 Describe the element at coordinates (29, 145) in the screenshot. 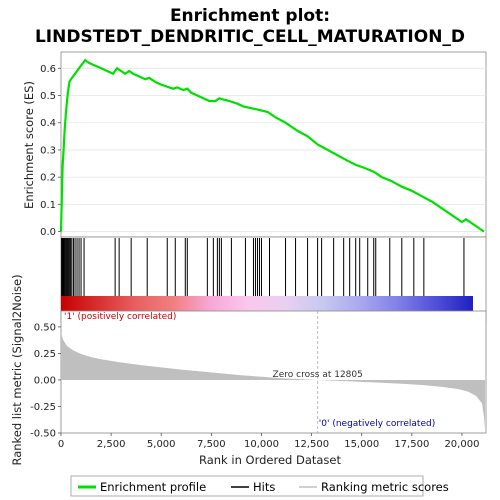

I see `es-y-axis-label: Enrichment score (ES)` at that location.